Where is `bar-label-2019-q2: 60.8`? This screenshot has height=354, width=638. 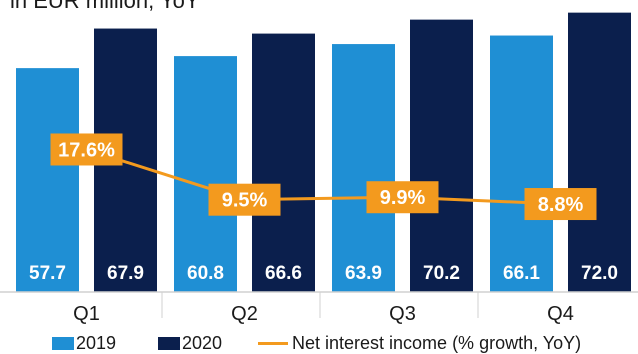
bar-label-2019-q2: 60.8 is located at coordinates (205, 273).